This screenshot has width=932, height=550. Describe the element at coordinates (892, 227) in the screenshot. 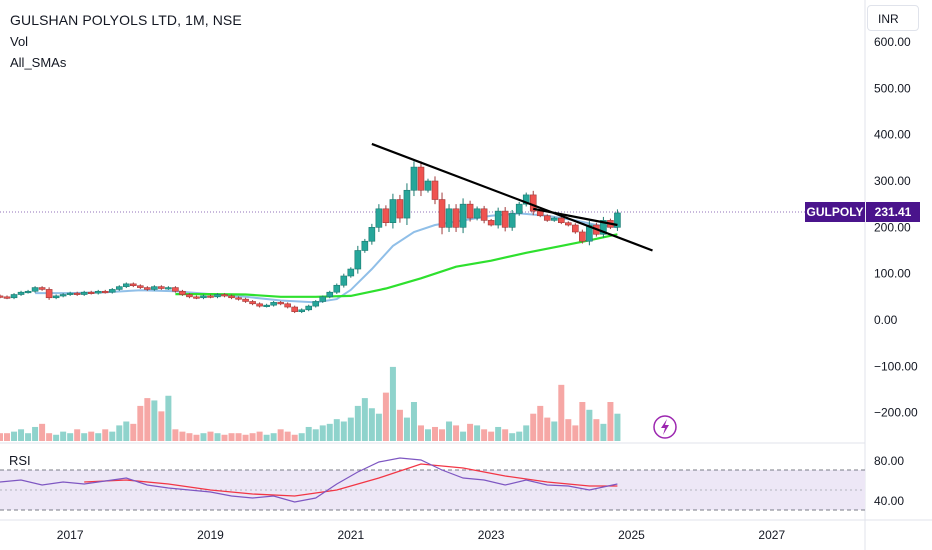

I see `price-tick-label: 200.00` at that location.